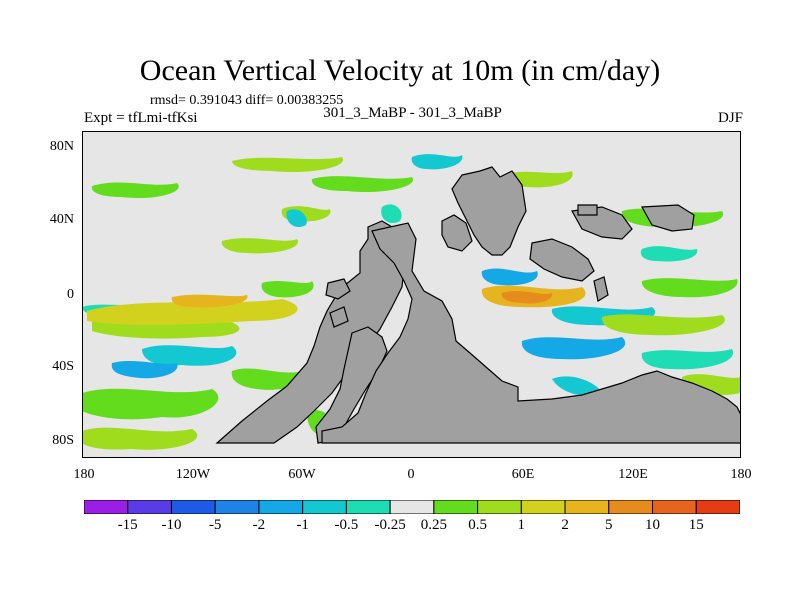 This screenshot has height=600, width=800. I want to click on colorbar-label: 5, so click(609, 525).